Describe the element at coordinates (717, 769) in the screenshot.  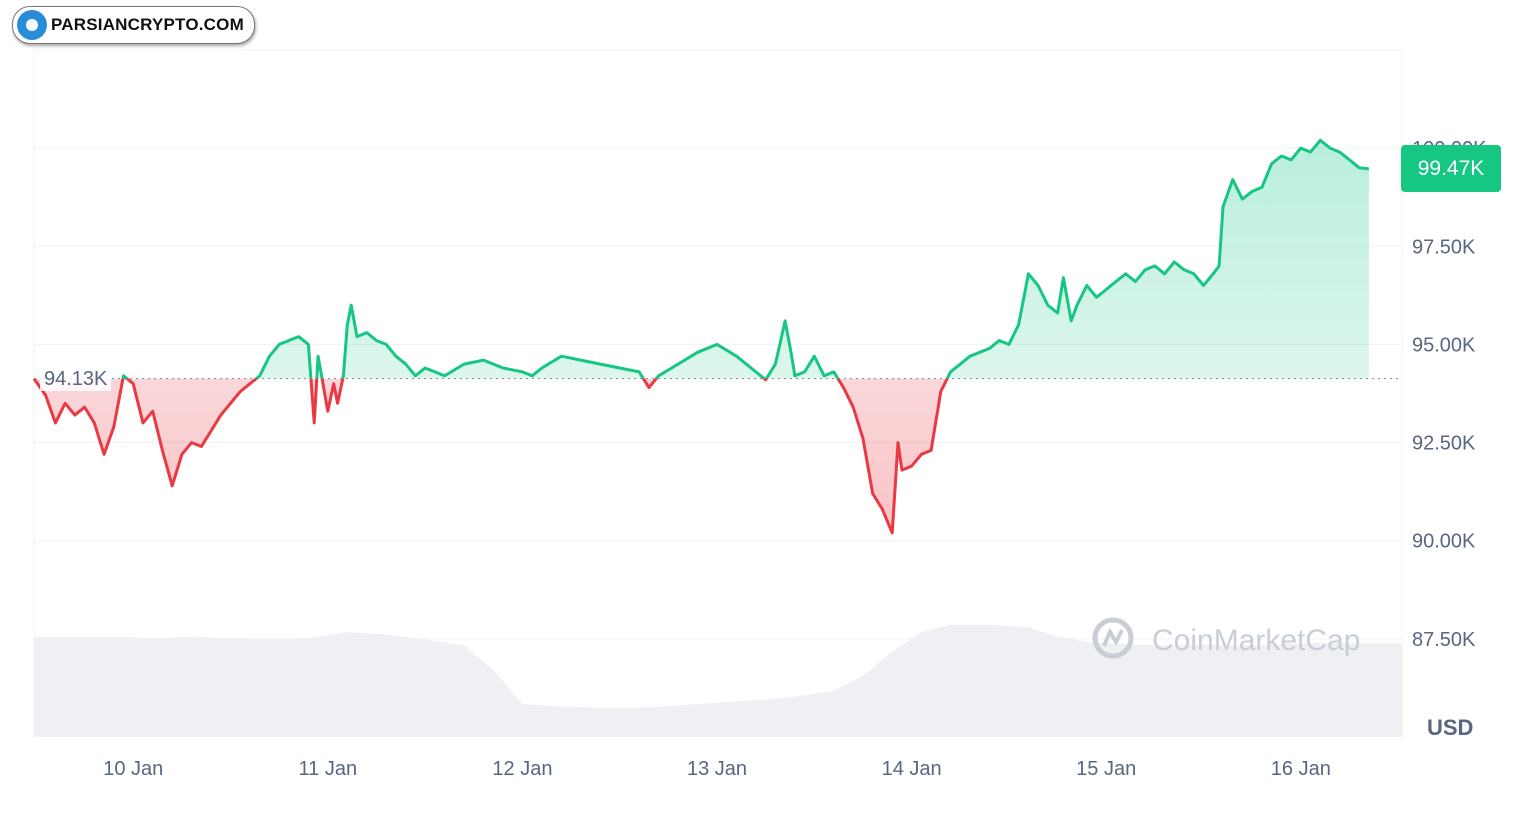
I see `x-tick-label: 13 Jan` at that location.